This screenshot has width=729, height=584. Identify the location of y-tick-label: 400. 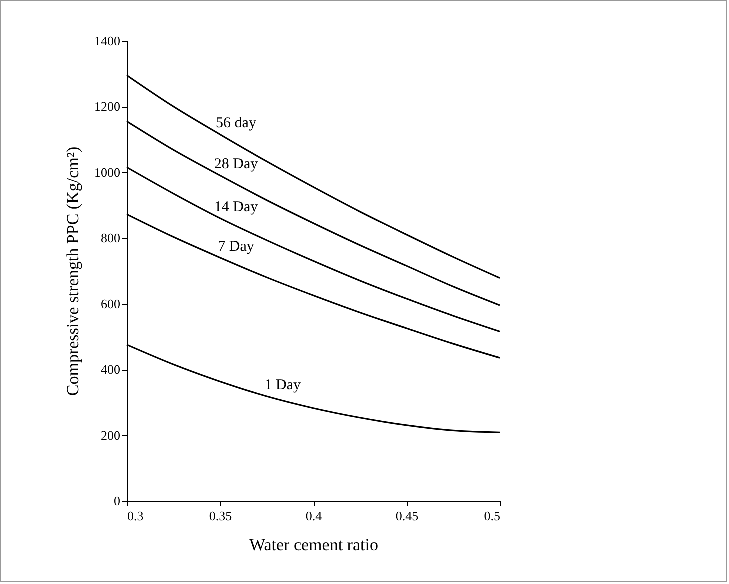
(110, 370).